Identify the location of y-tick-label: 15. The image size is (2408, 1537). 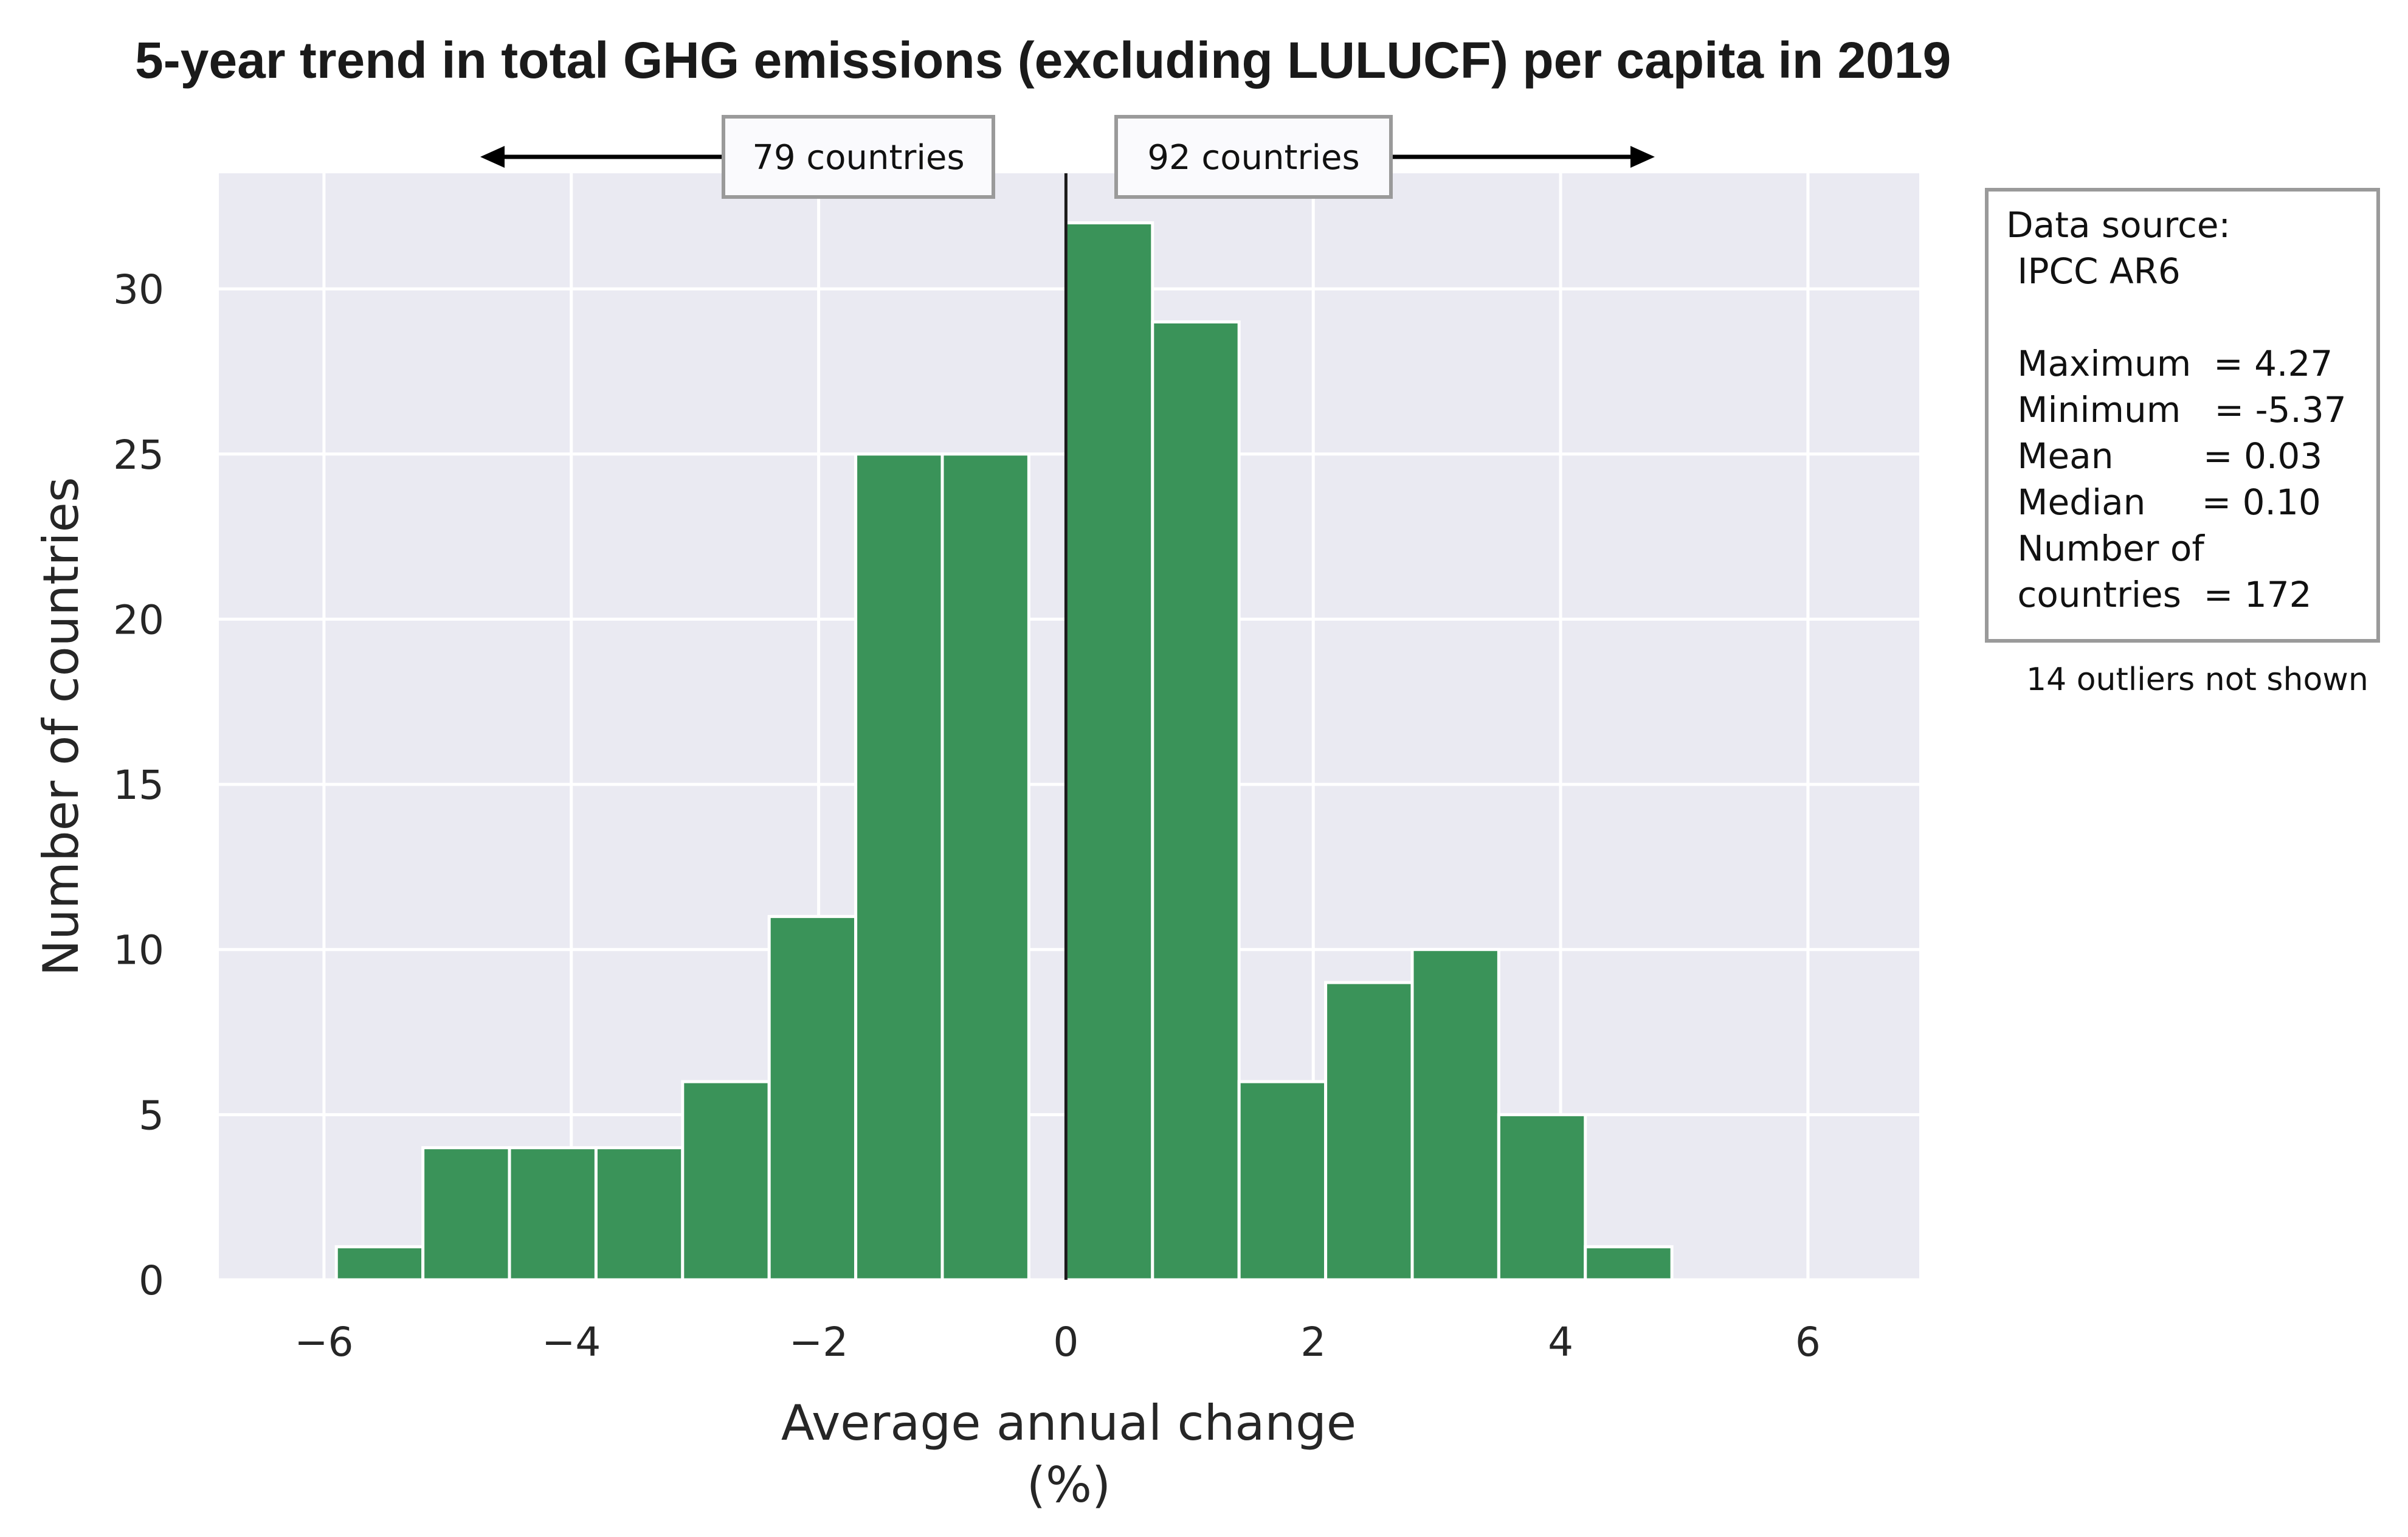
(138, 785).